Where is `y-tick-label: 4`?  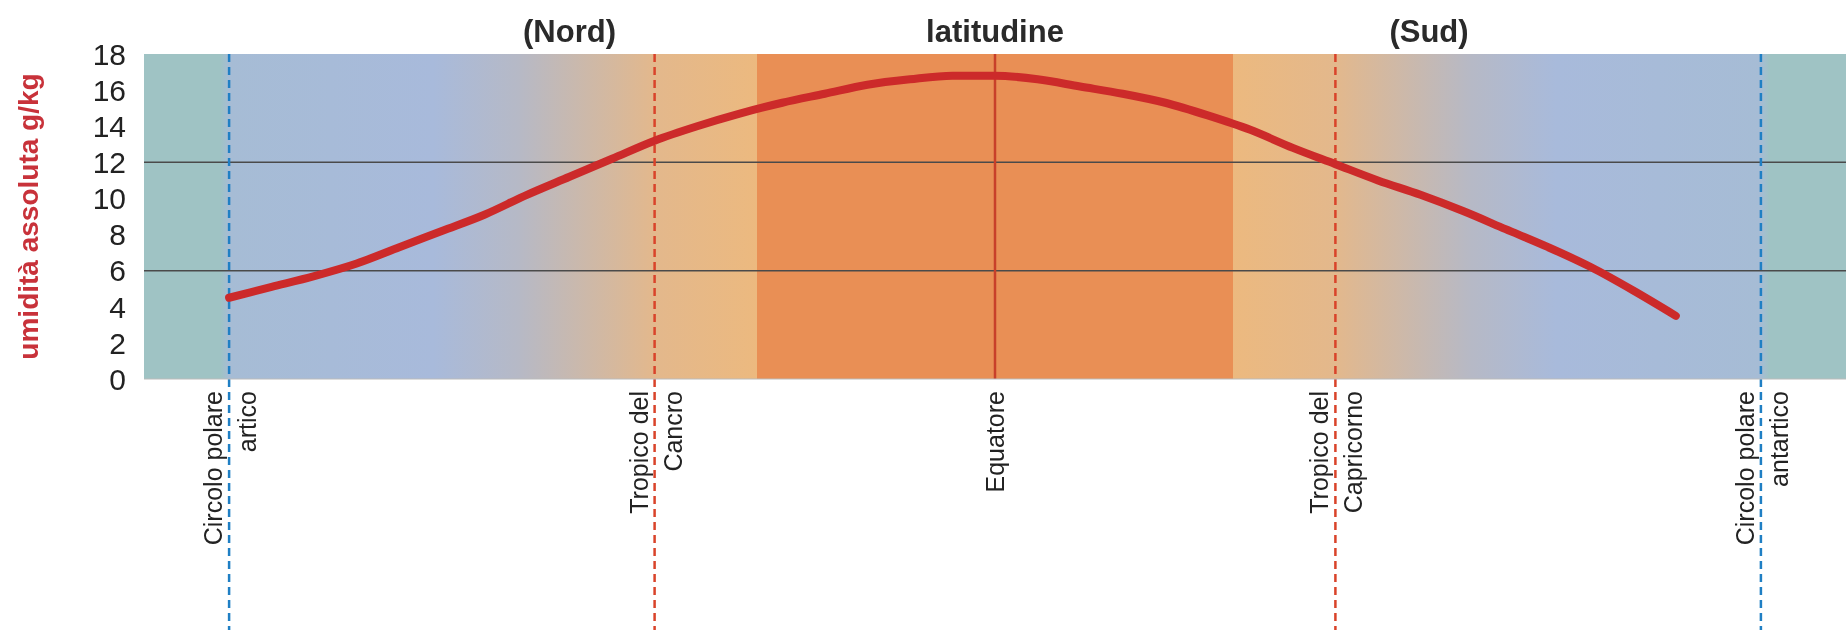 y-tick-label: 4 is located at coordinates (117, 307).